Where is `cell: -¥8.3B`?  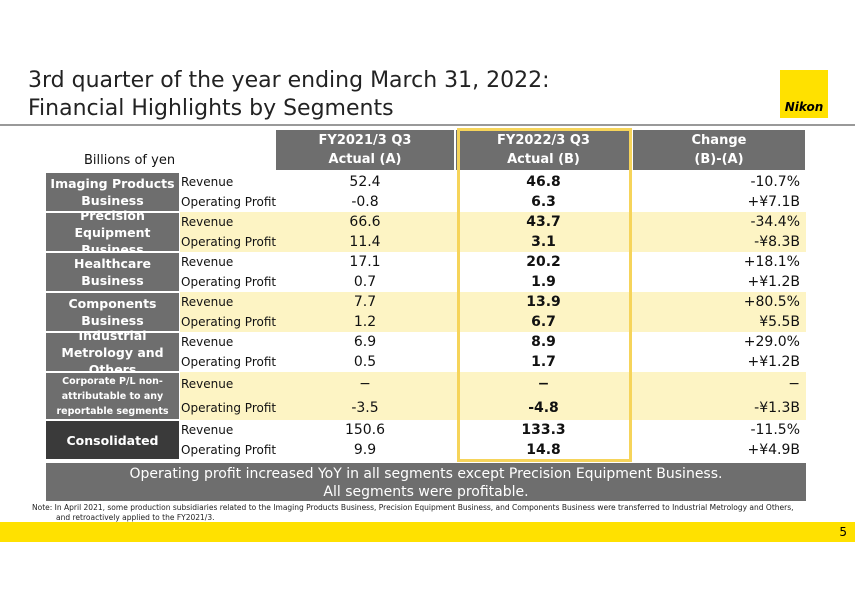
cell: -¥8.3B is located at coordinates (777, 242).